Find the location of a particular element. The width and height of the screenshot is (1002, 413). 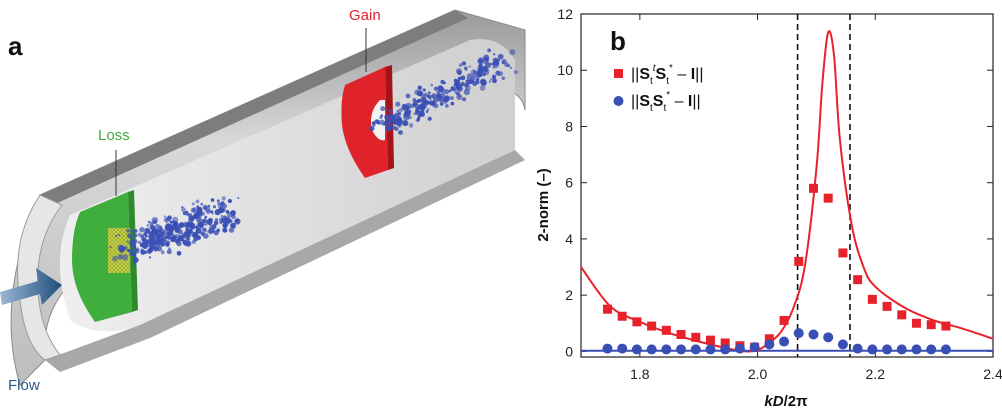

legend-marker-red is located at coordinates (618, 73).